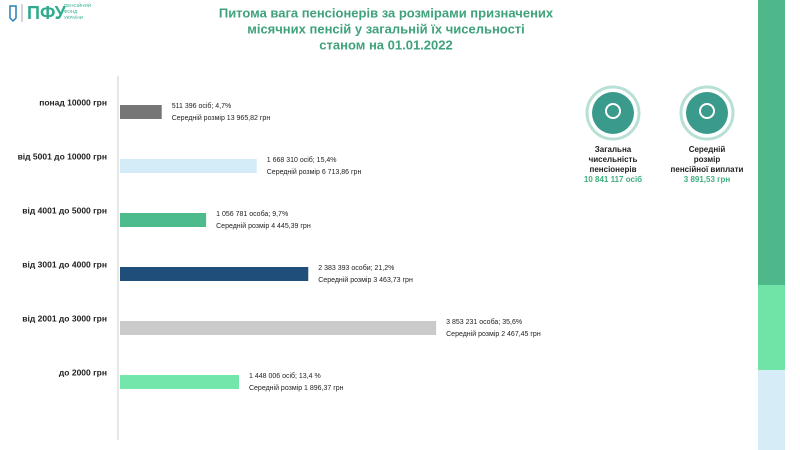 The height and width of the screenshot is (450, 800). Describe the element at coordinates (47, 13) in the screenshot. I see `logo: ПФУ` at that location.